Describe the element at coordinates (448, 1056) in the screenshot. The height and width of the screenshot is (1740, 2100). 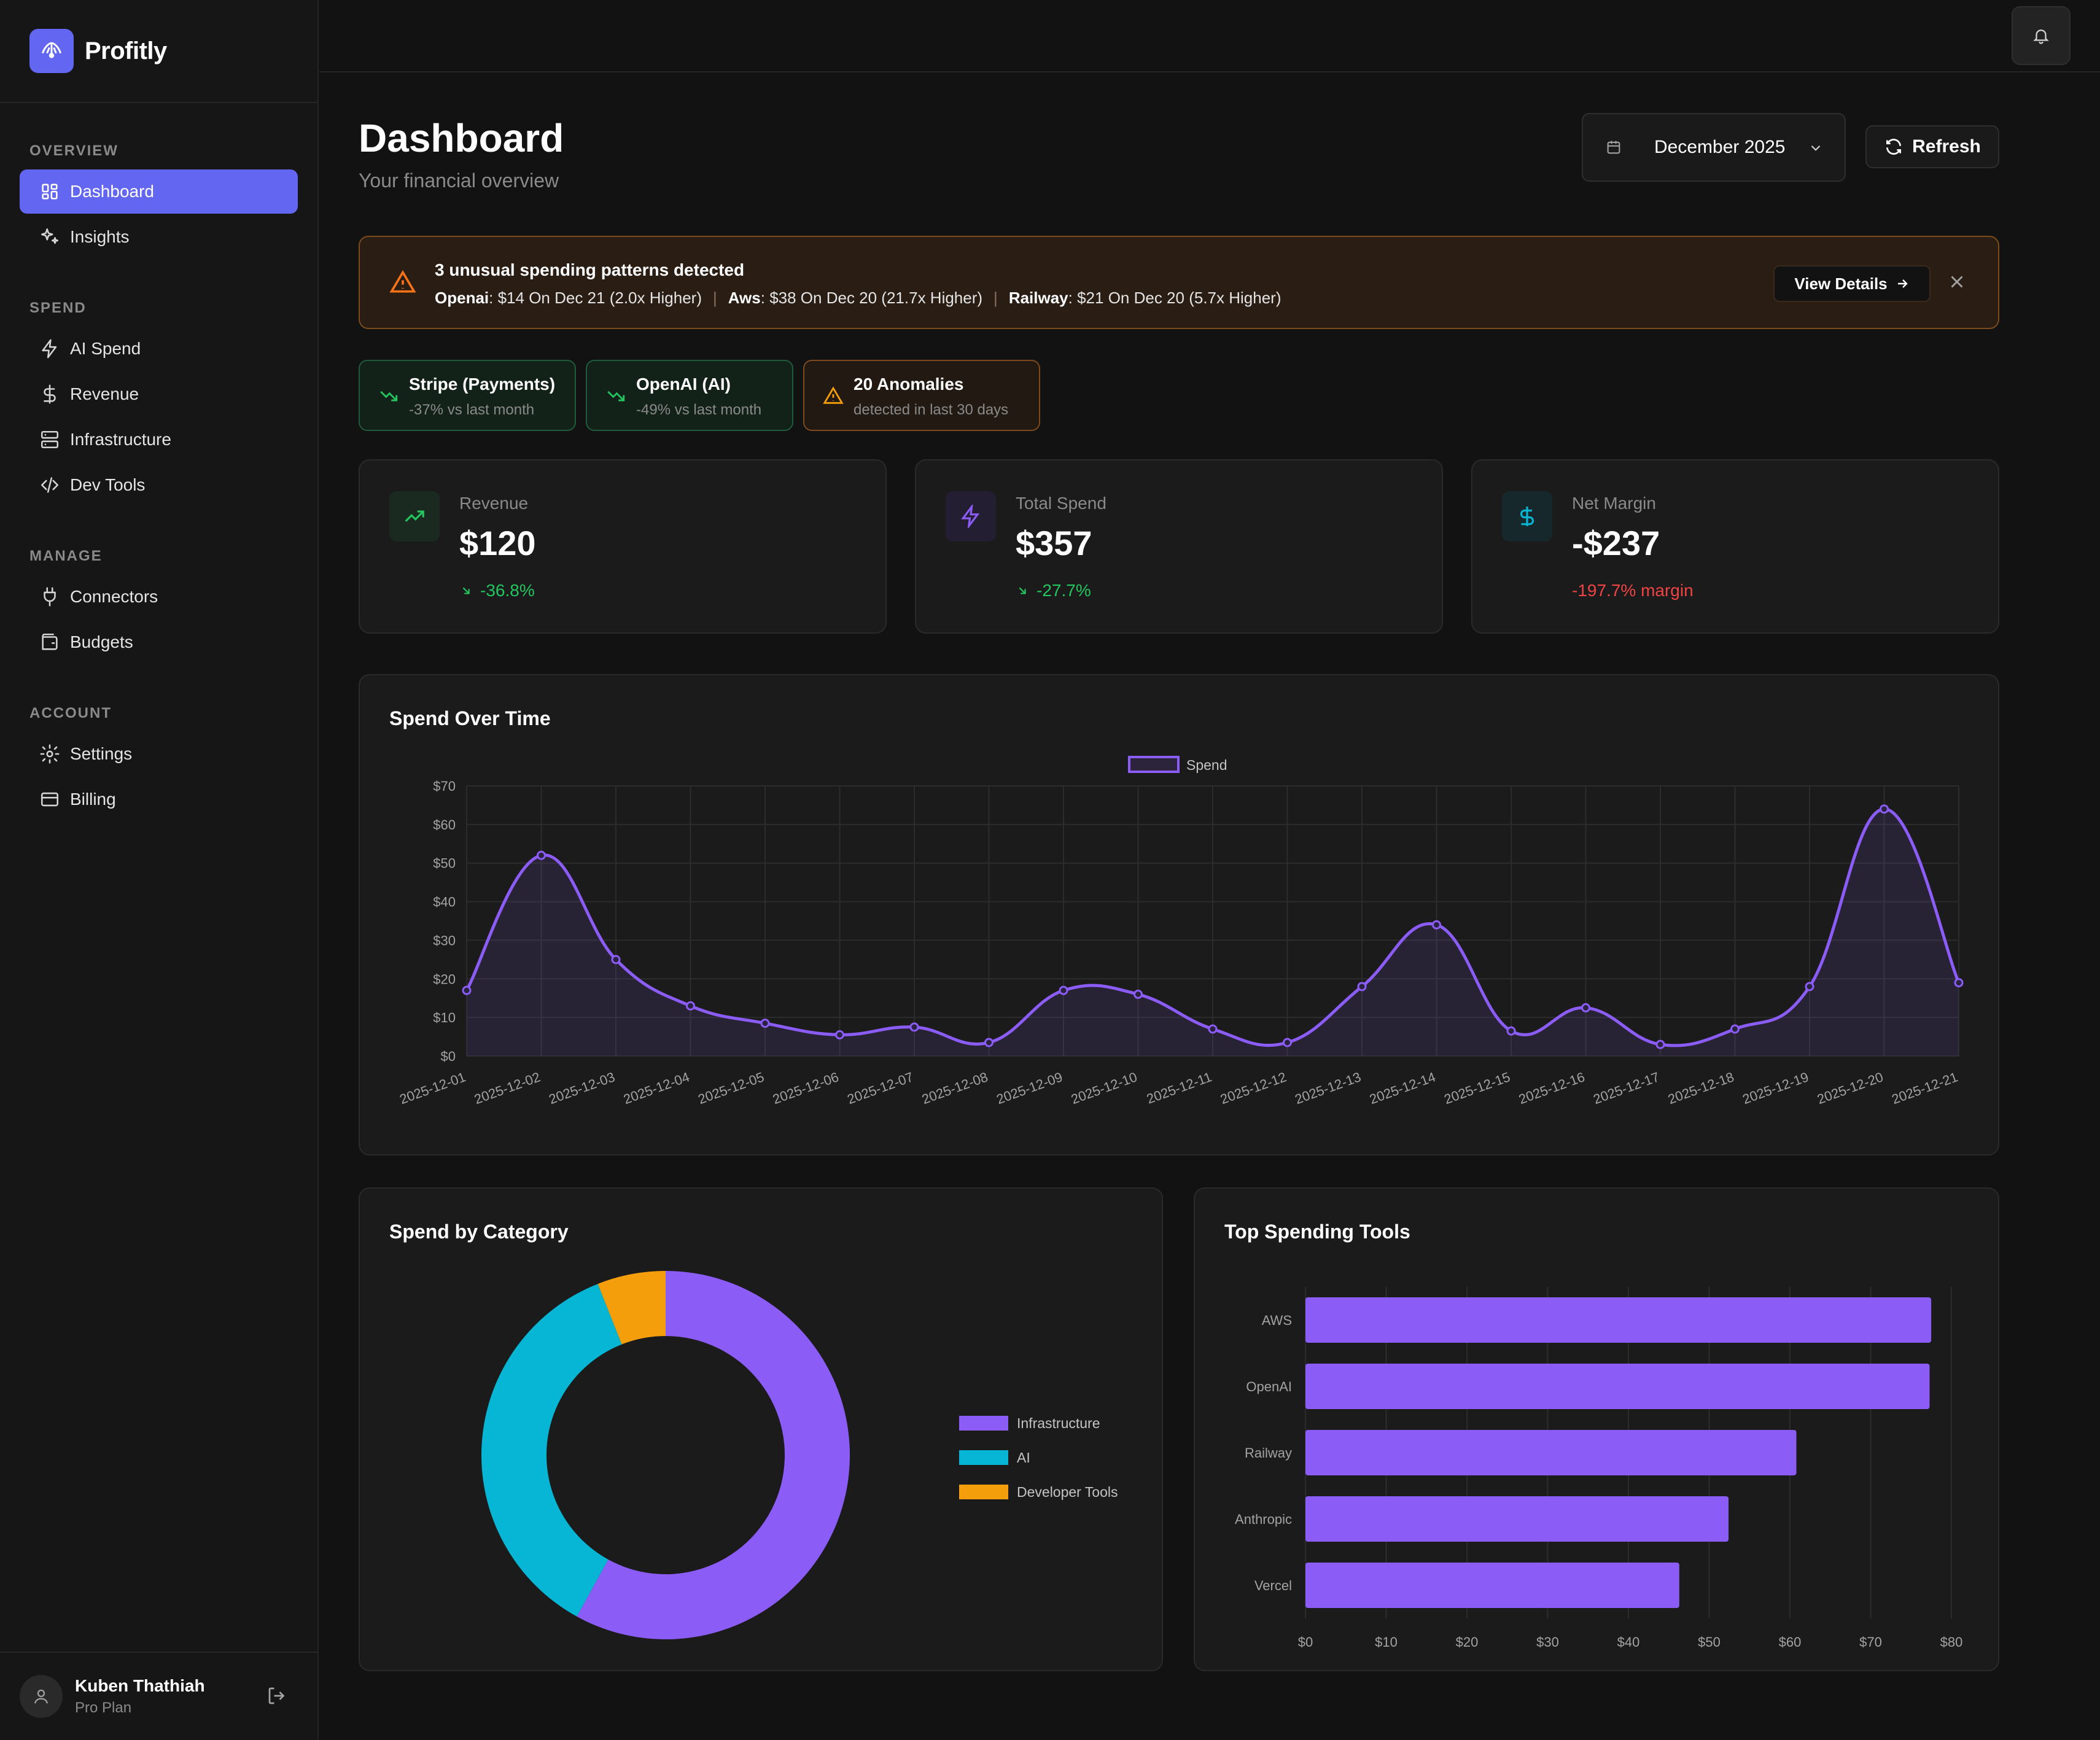
I see `y-tick-label: $0` at that location.